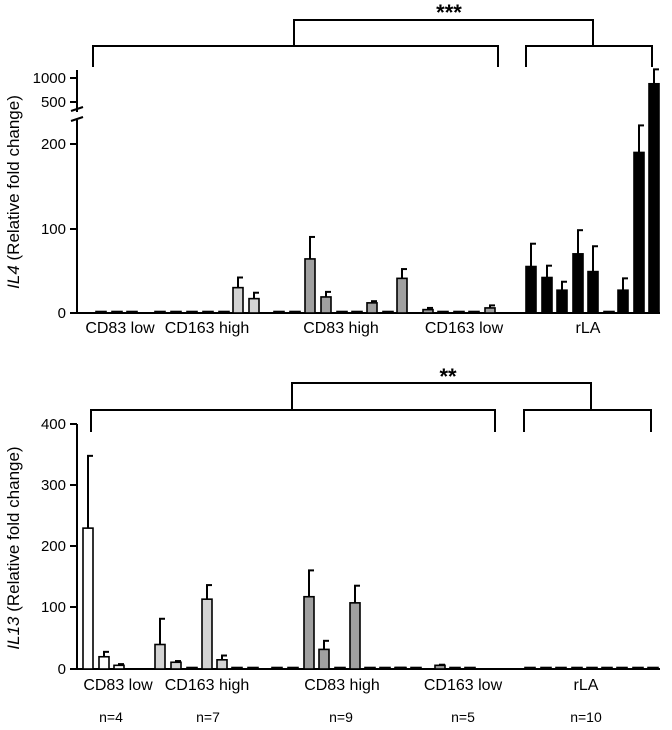  Describe the element at coordinates (62, 313) in the screenshot. I see `il4-y-tick-0: 0` at that location.